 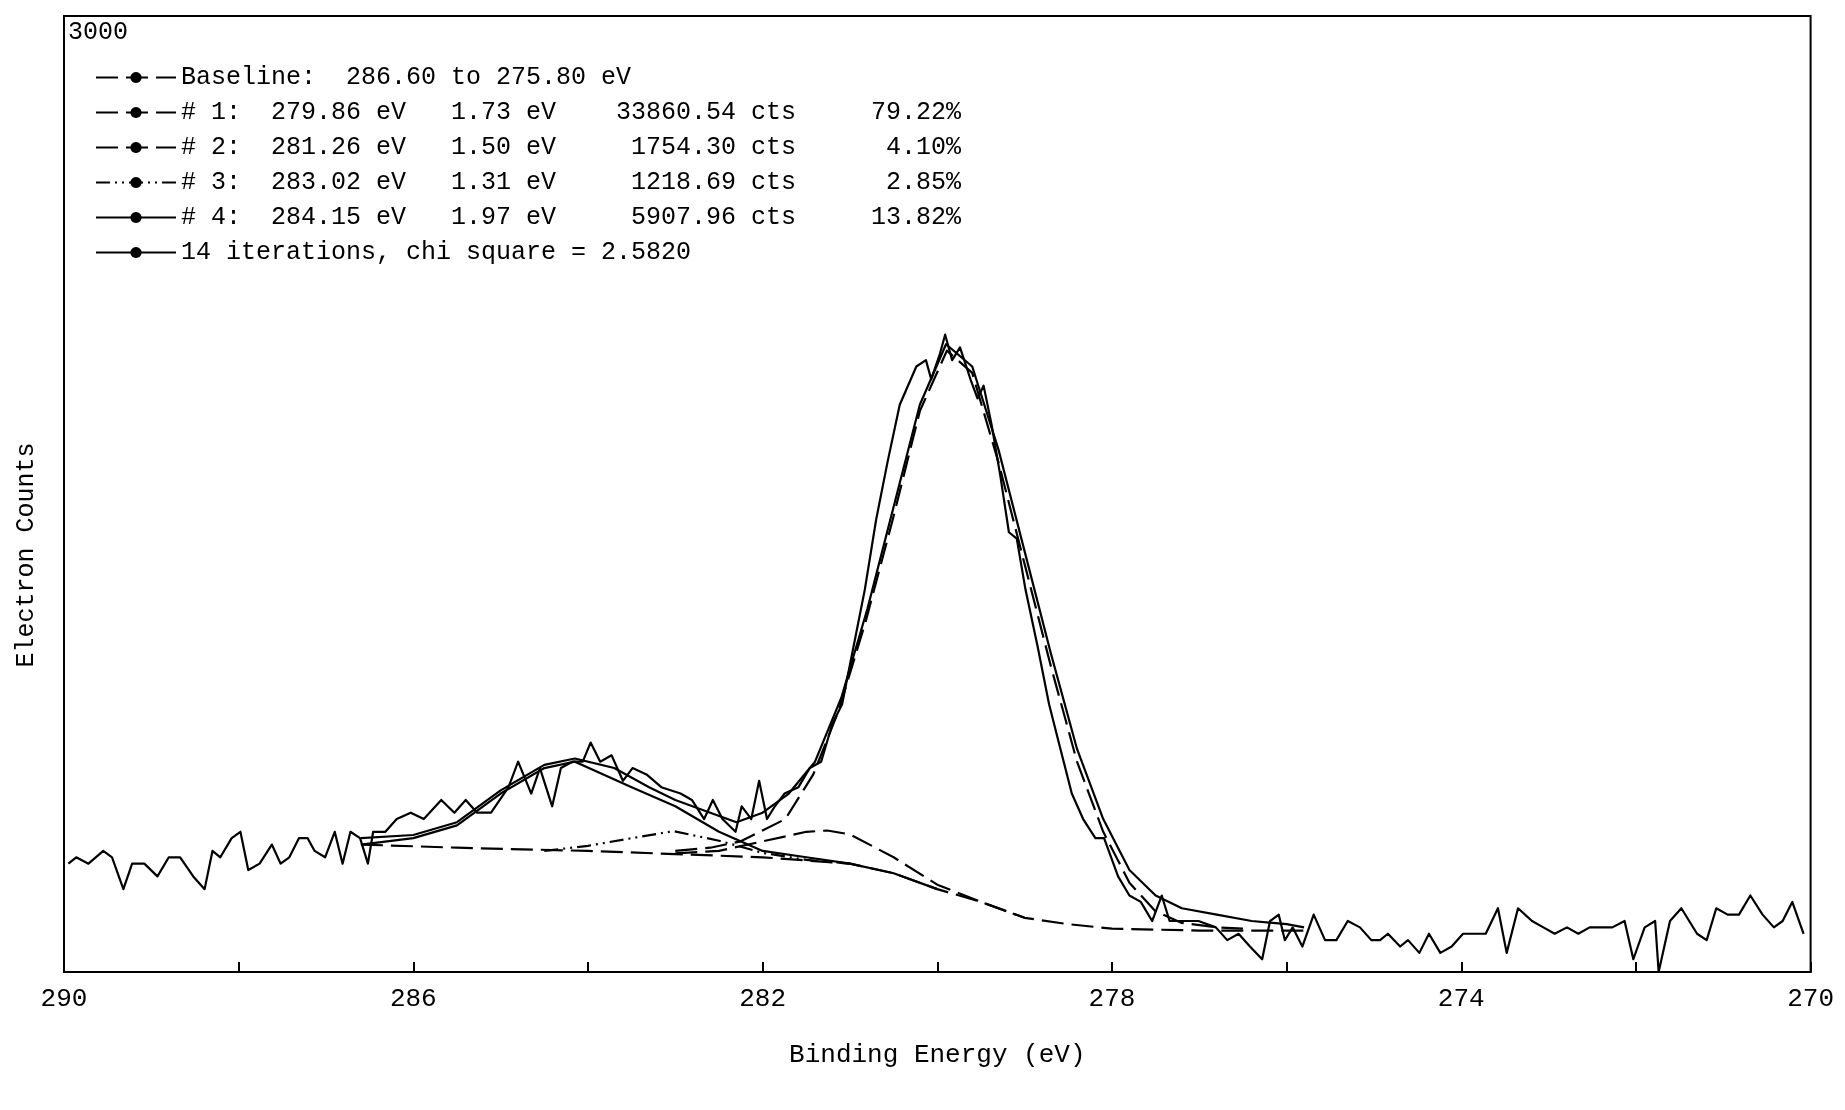 I want to click on x-tick-label: 270, so click(x=1810, y=999).